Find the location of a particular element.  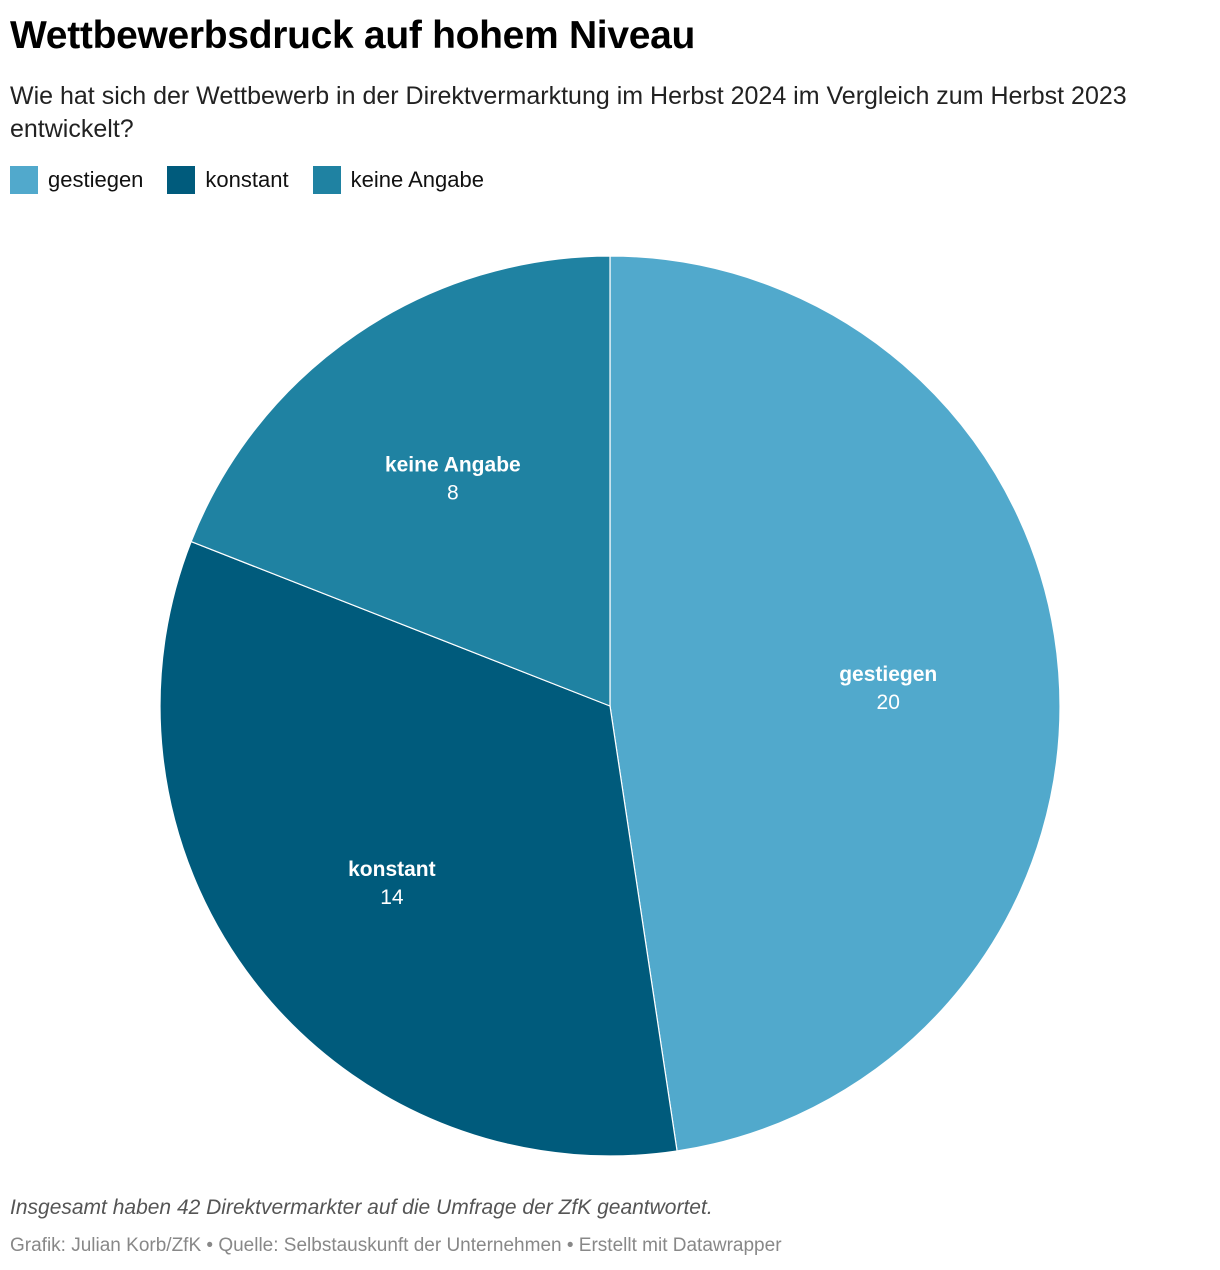

legend-swatch-keine-angabe is located at coordinates (326, 180).